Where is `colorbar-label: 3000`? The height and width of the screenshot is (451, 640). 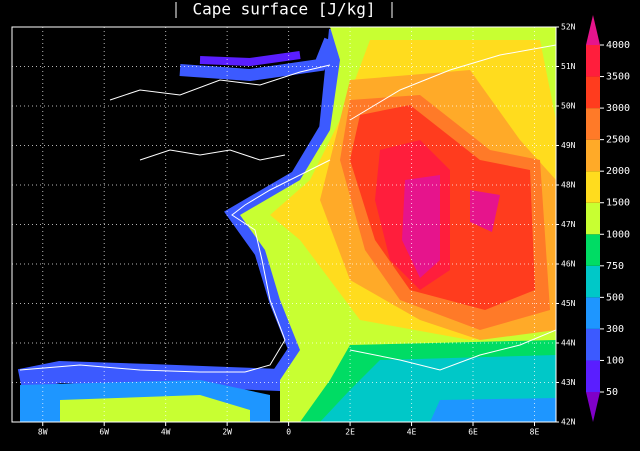
colorbar-label: 3000 is located at coordinates (618, 108).